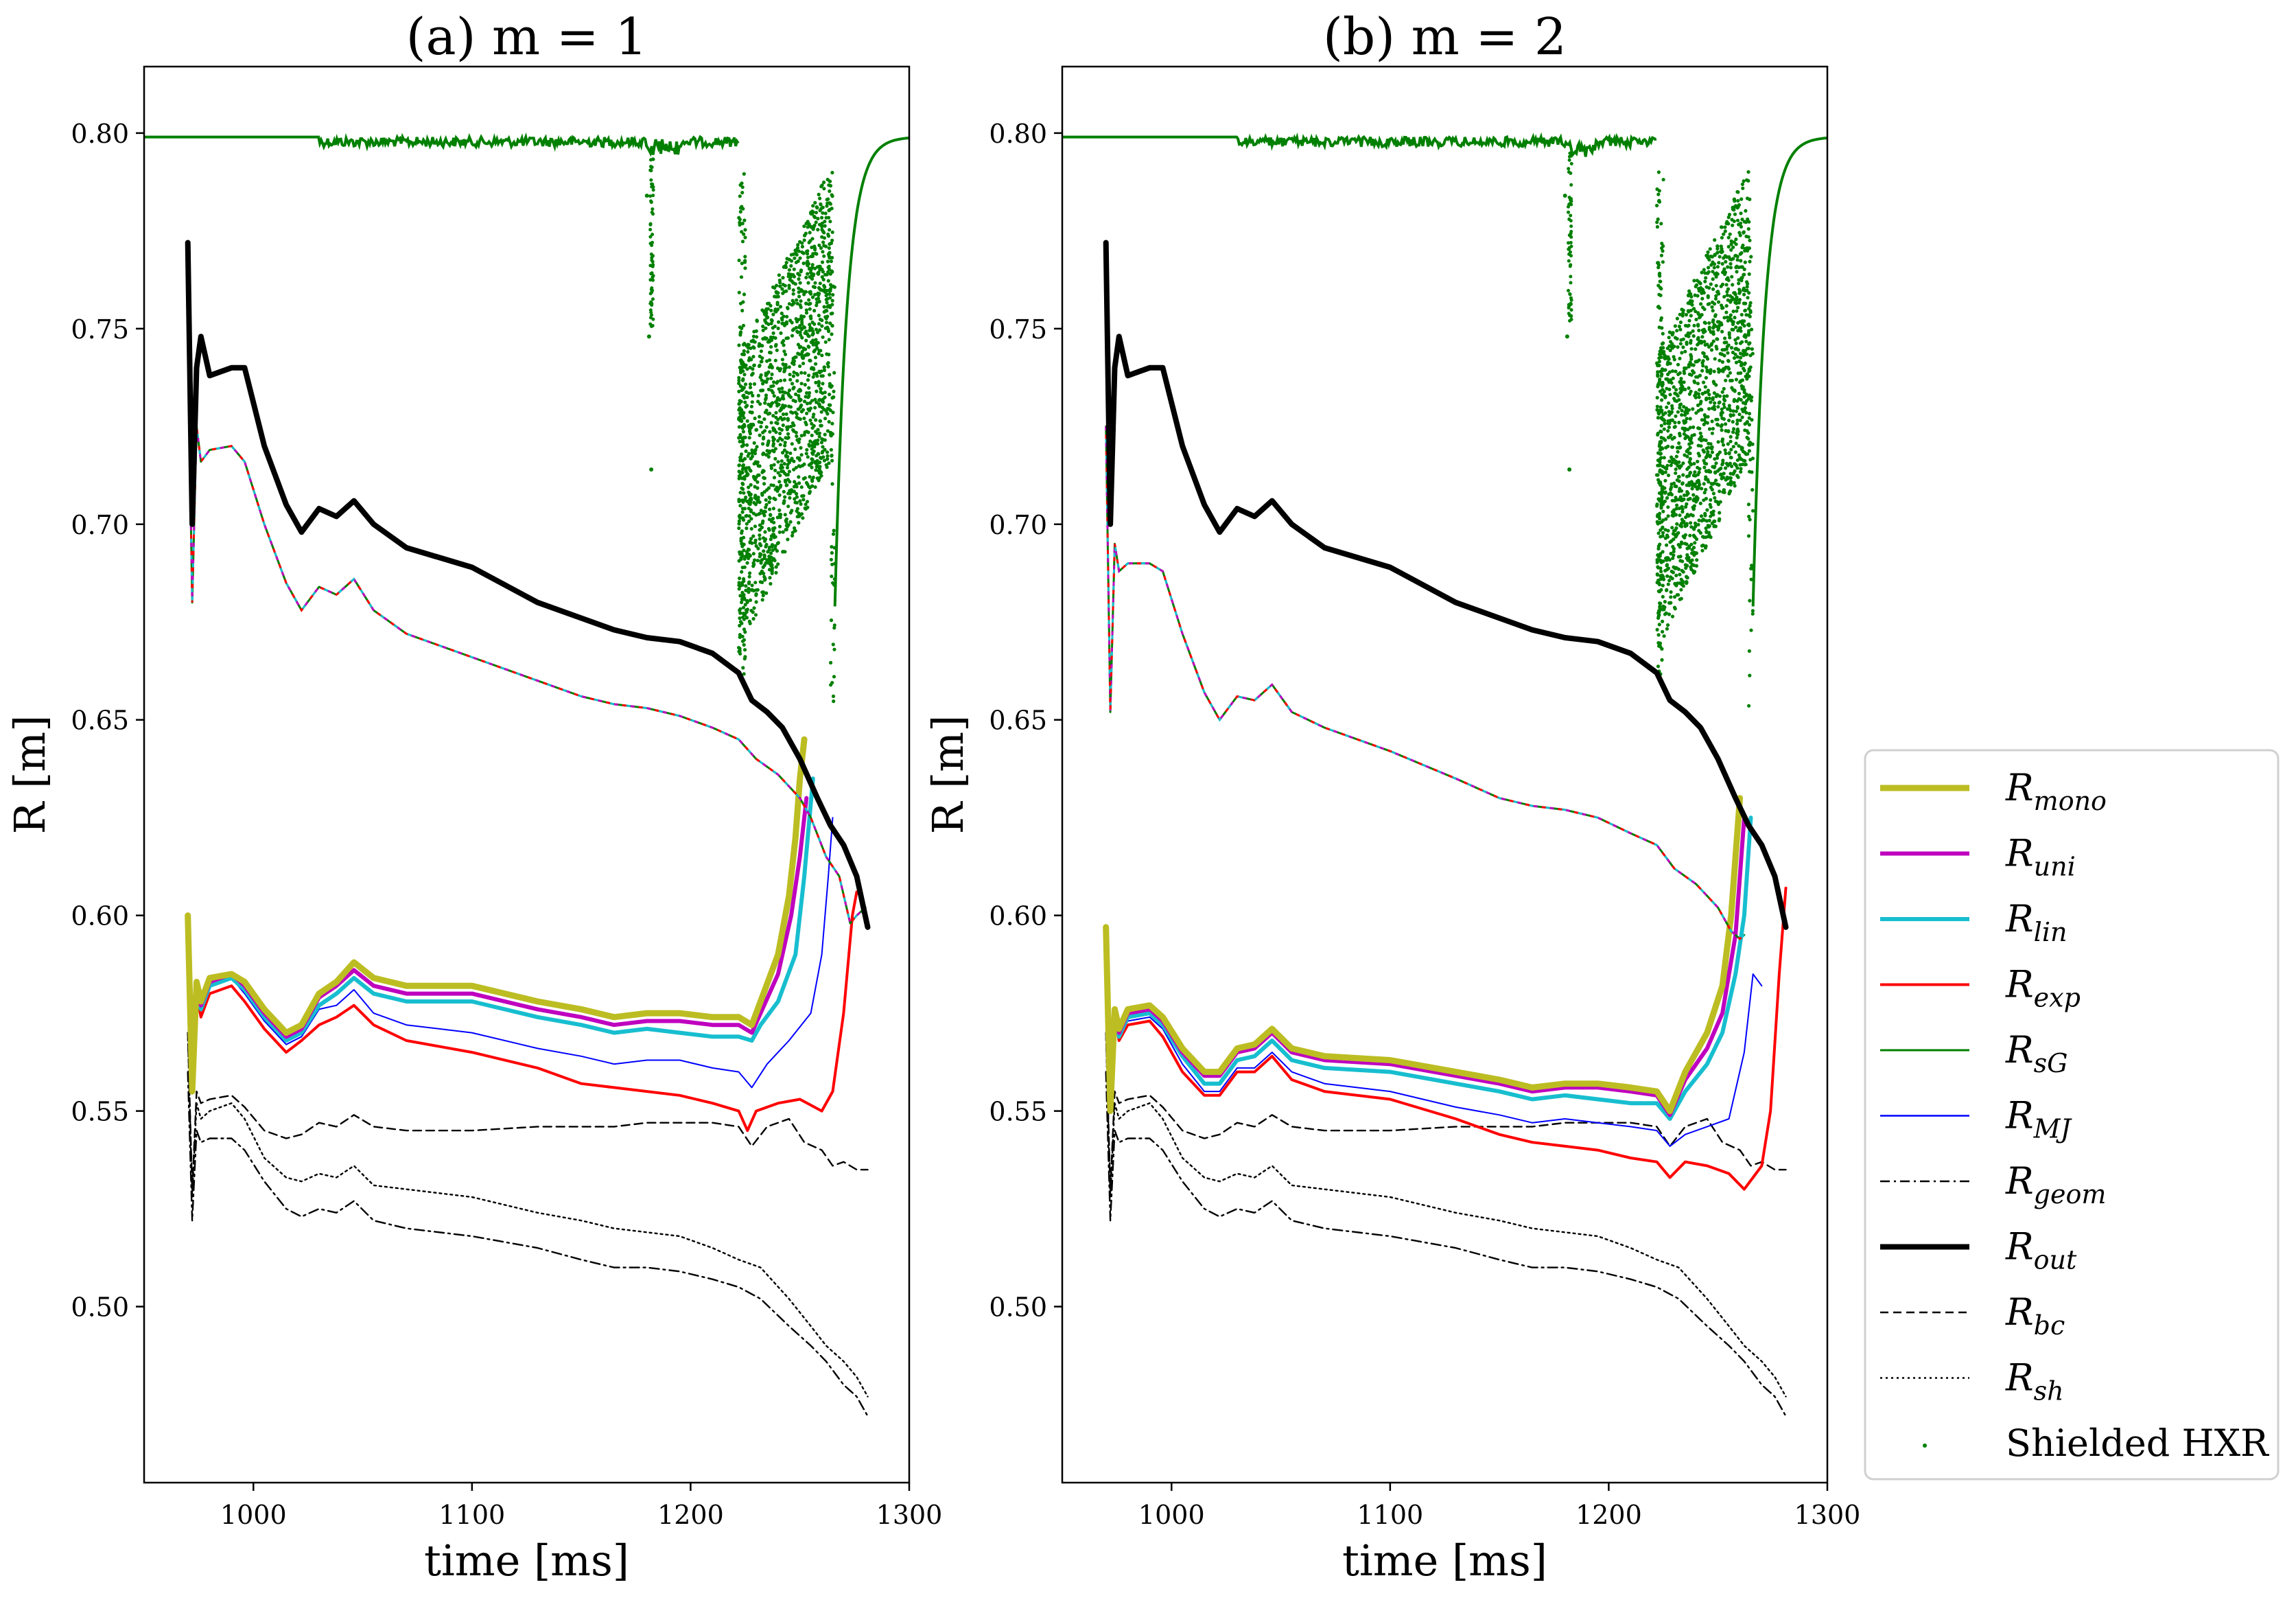  Describe the element at coordinates (100, 1112) in the screenshot. I see `y-tick-label: 0.55` at that location.